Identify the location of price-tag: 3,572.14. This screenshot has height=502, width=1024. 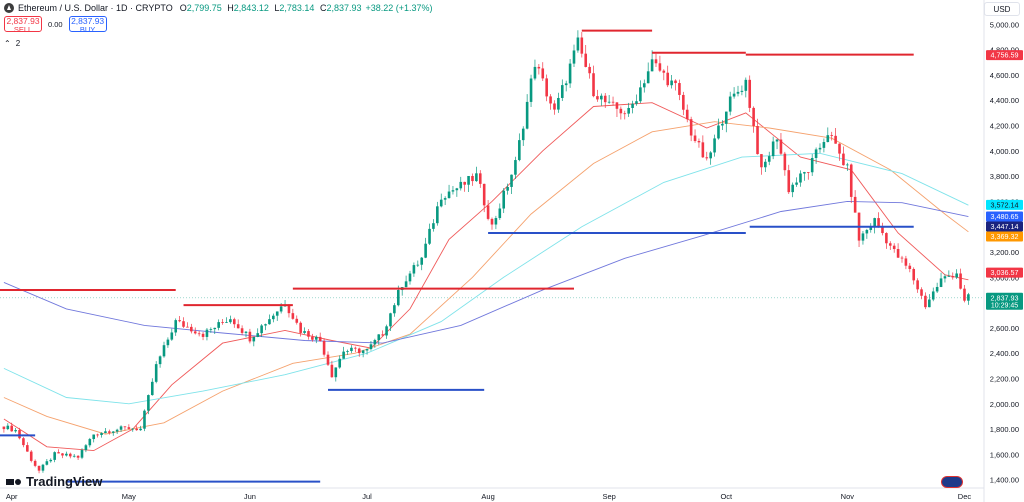
(1004, 204).